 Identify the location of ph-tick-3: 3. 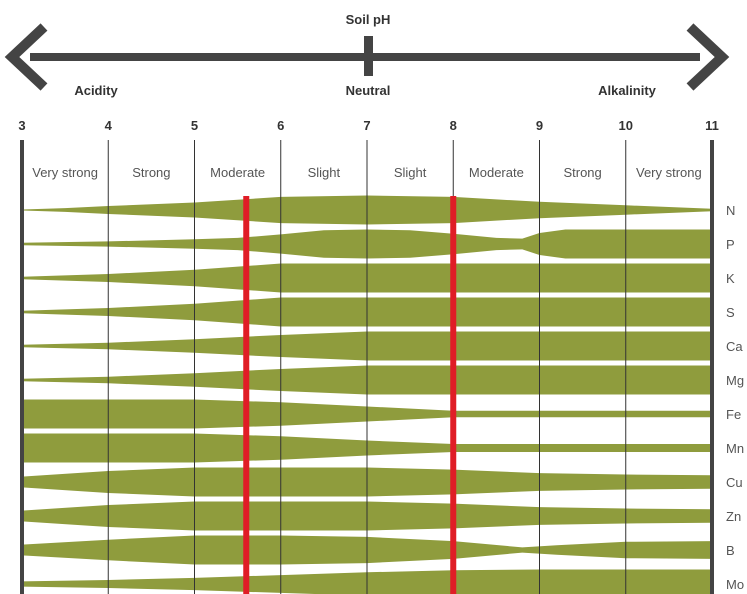
(21, 125).